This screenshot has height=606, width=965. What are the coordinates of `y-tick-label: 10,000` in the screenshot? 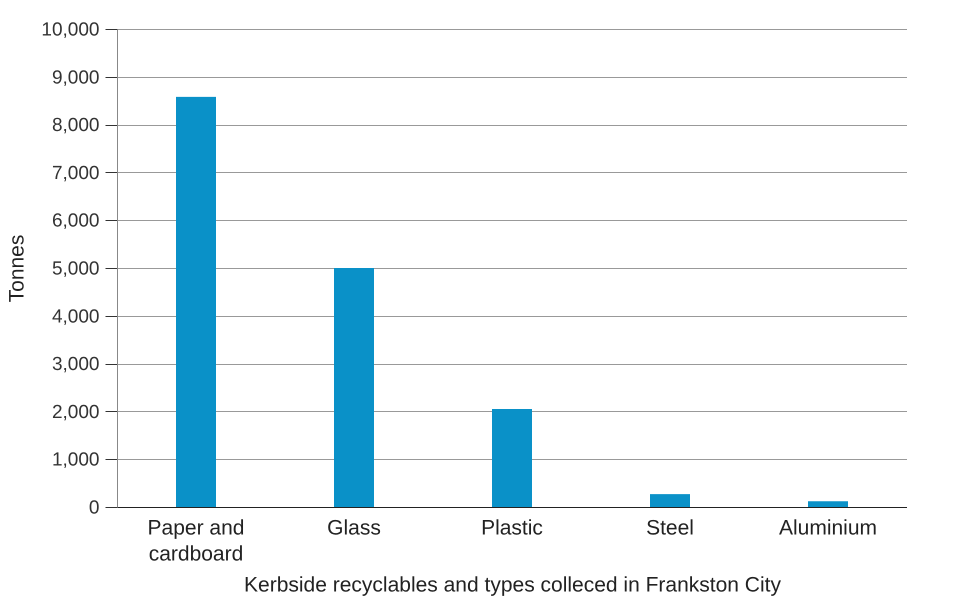 It's located at (70, 30).